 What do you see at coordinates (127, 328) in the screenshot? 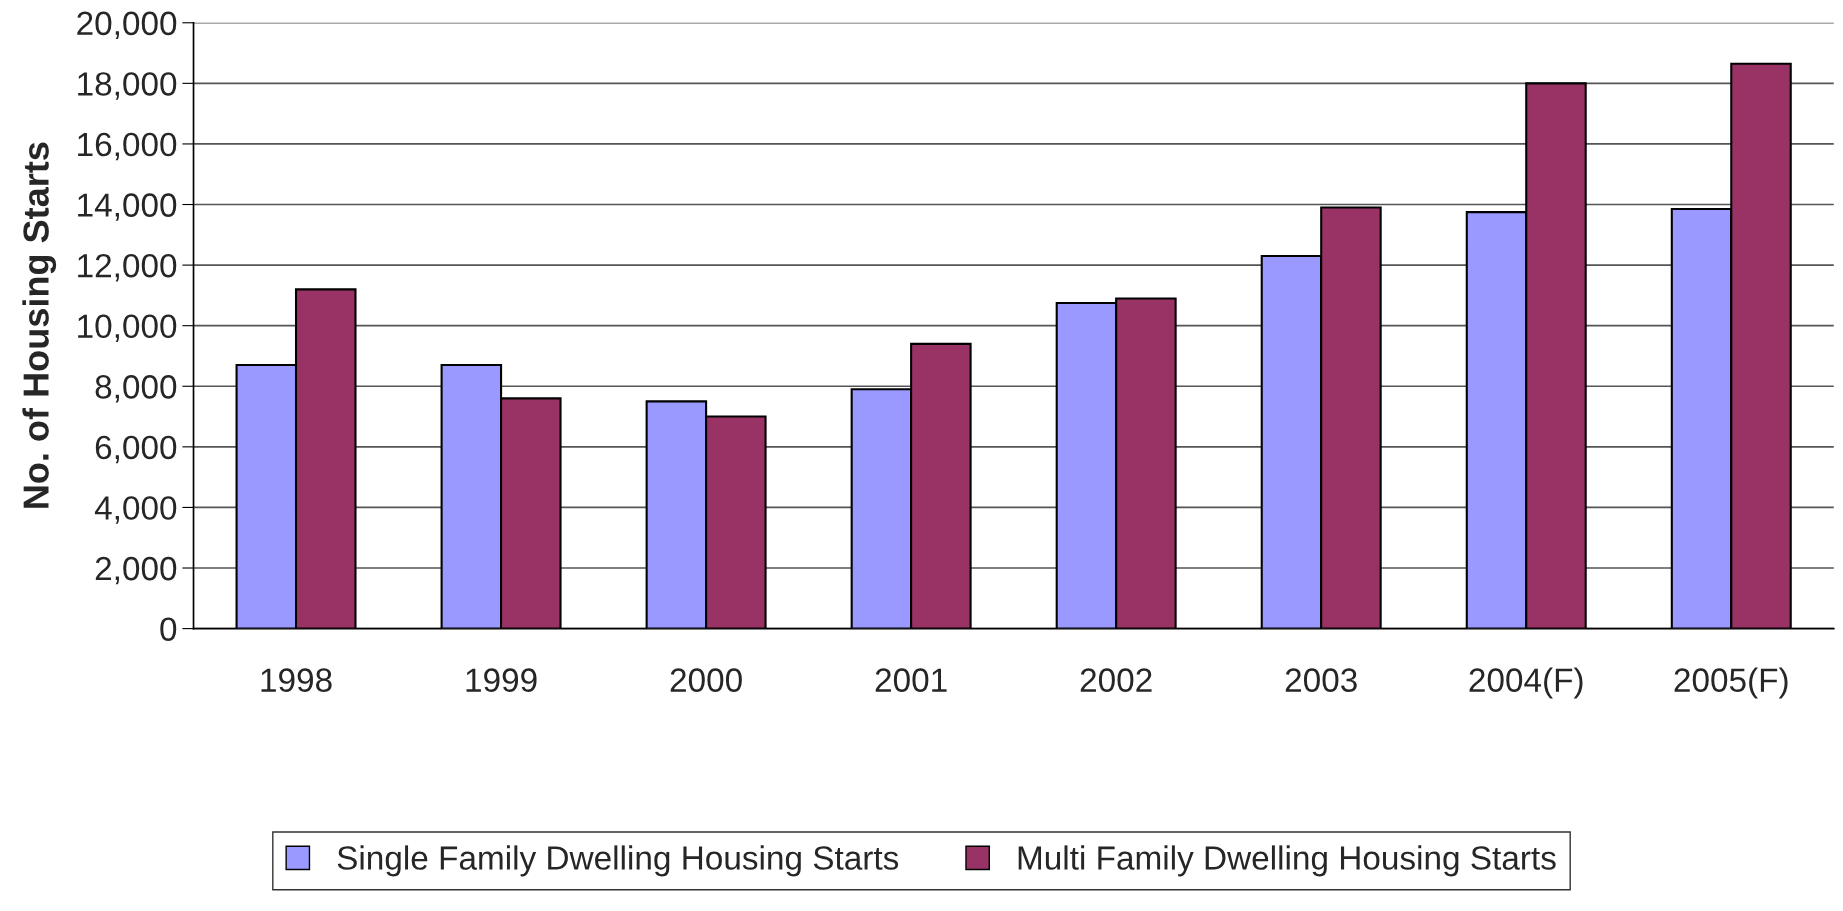
I see `y-tick-label: 10,000` at bounding box center [127, 328].